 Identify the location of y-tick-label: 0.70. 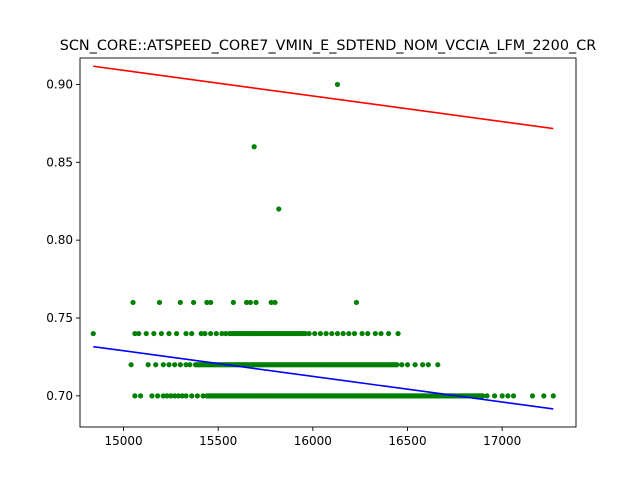
(59, 396).